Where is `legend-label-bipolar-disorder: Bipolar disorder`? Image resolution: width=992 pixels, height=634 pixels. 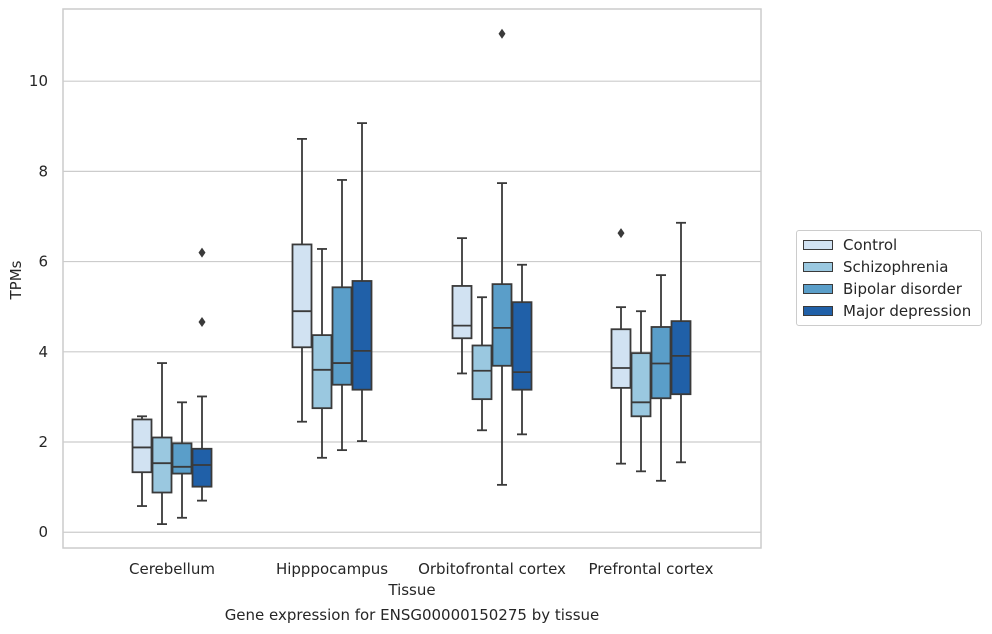 legend-label-bipolar-disorder: Bipolar disorder is located at coordinates (902, 289).